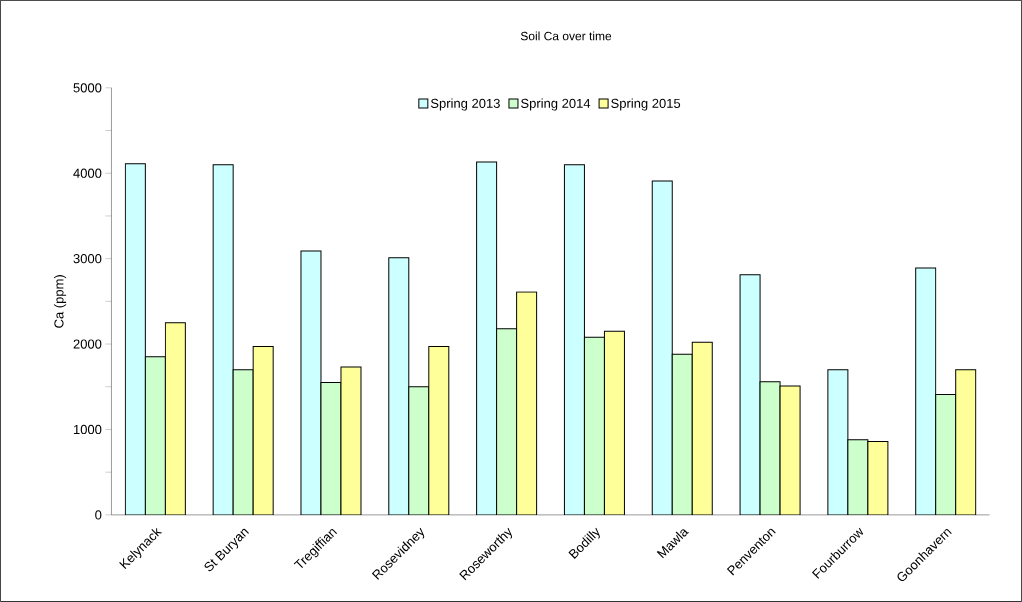  Describe the element at coordinates (465, 104) in the screenshot. I see `legend-label: Spring 2013` at that location.